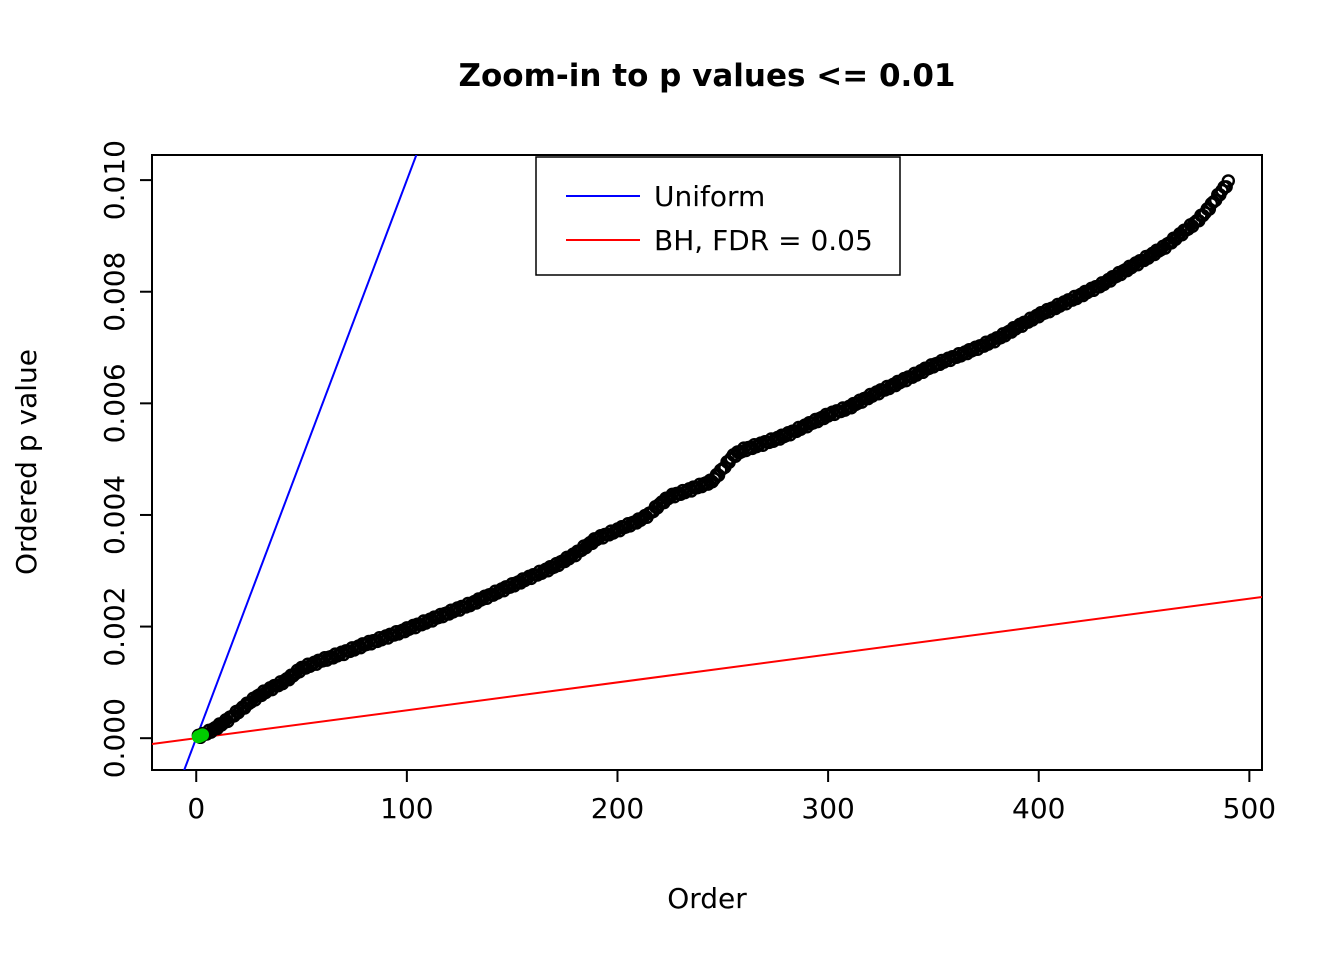  Describe the element at coordinates (196, 808) in the screenshot. I see `x-tick-label: 0` at that location.